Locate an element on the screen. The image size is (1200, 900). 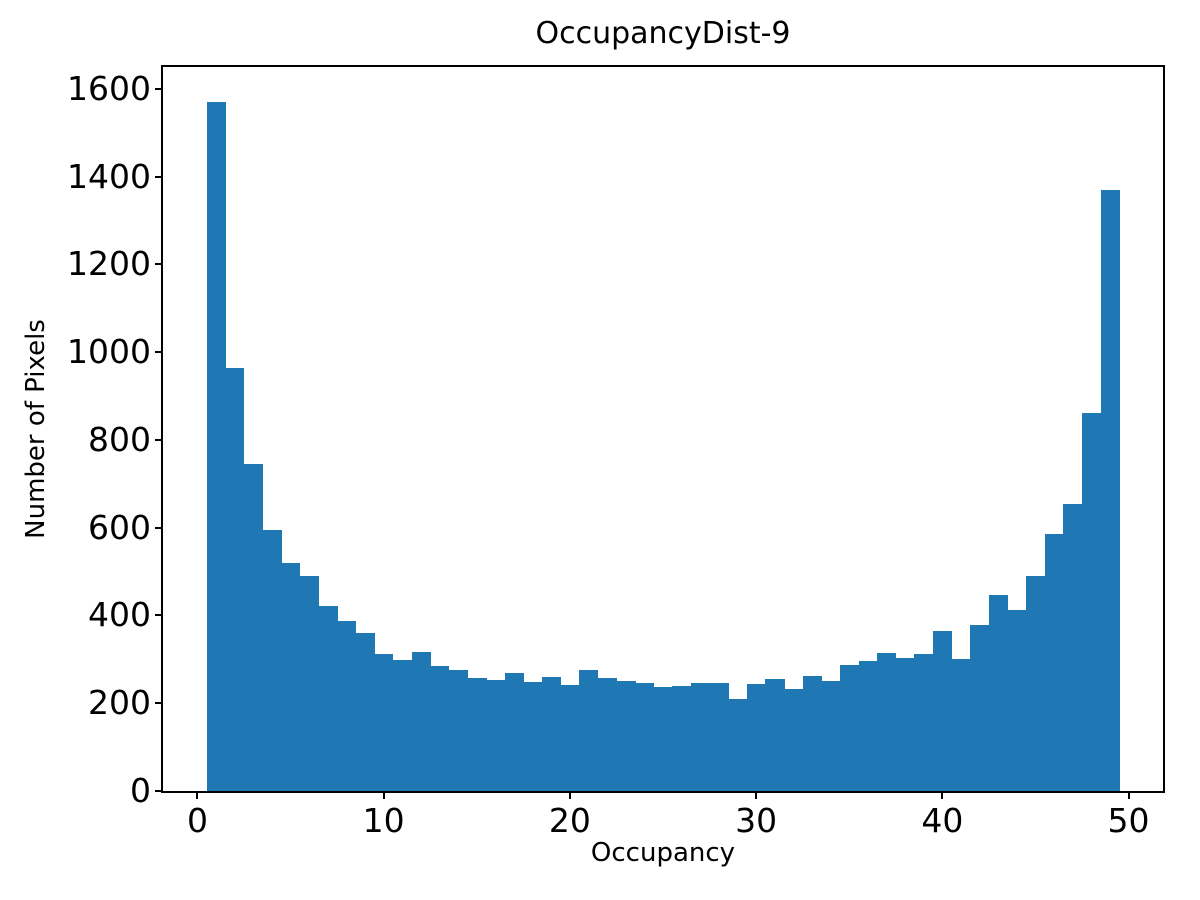
y-tick-label: 800 is located at coordinates (119, 439).